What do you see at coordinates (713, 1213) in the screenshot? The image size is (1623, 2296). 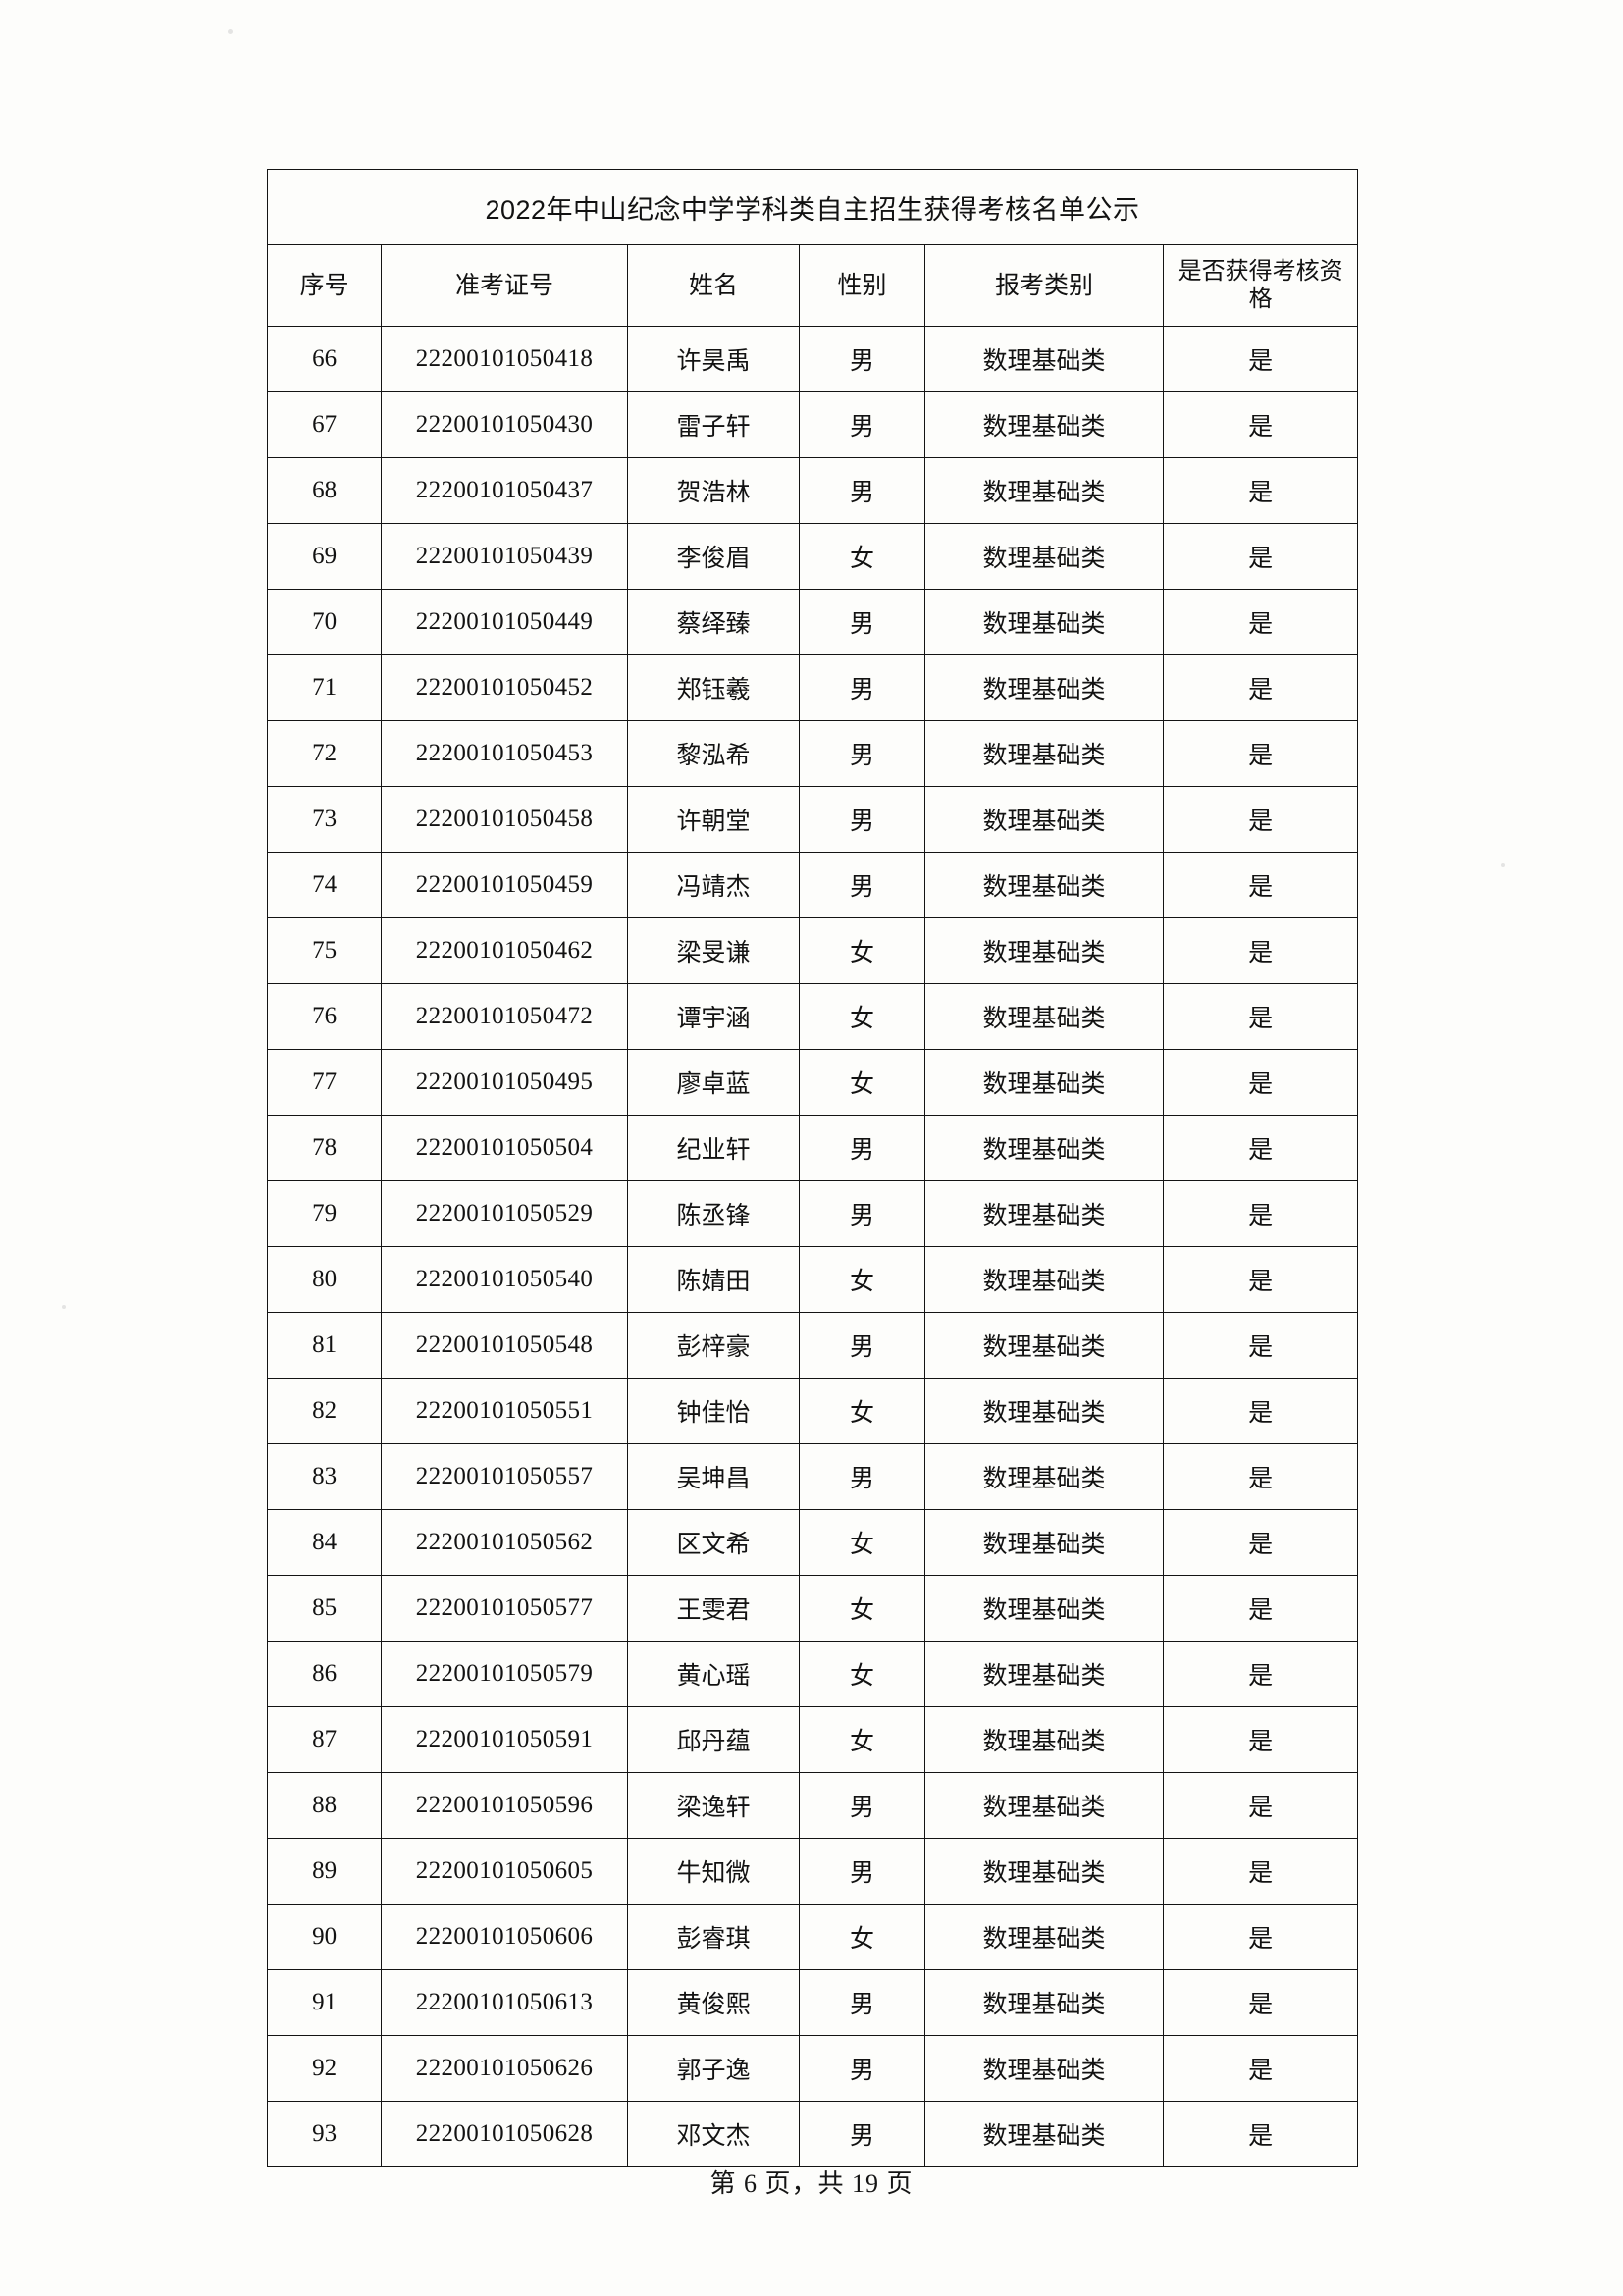 I see `cell-name: 陈丞锋` at bounding box center [713, 1213].